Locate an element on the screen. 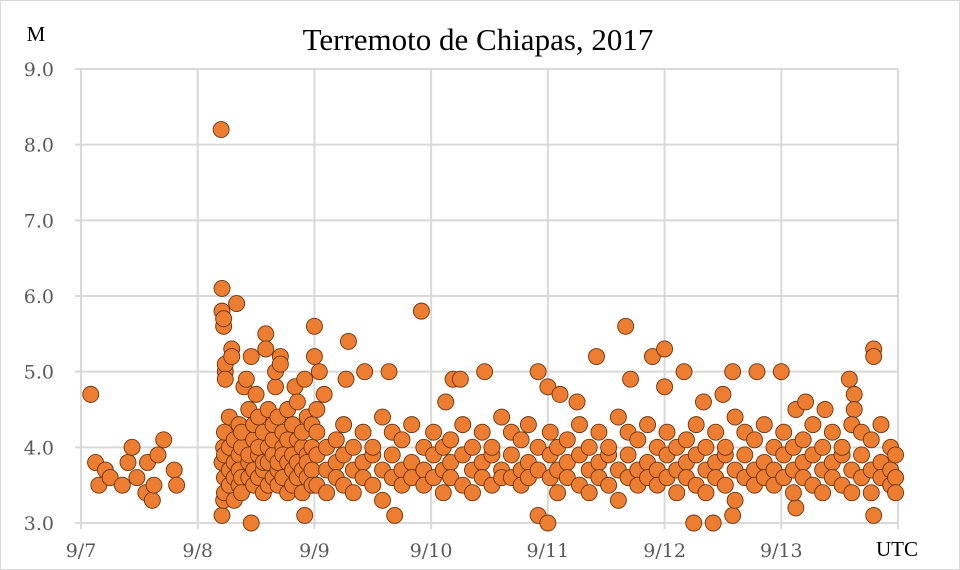 This screenshot has height=570, width=960. x-axis-label: UTC is located at coordinates (897, 549).